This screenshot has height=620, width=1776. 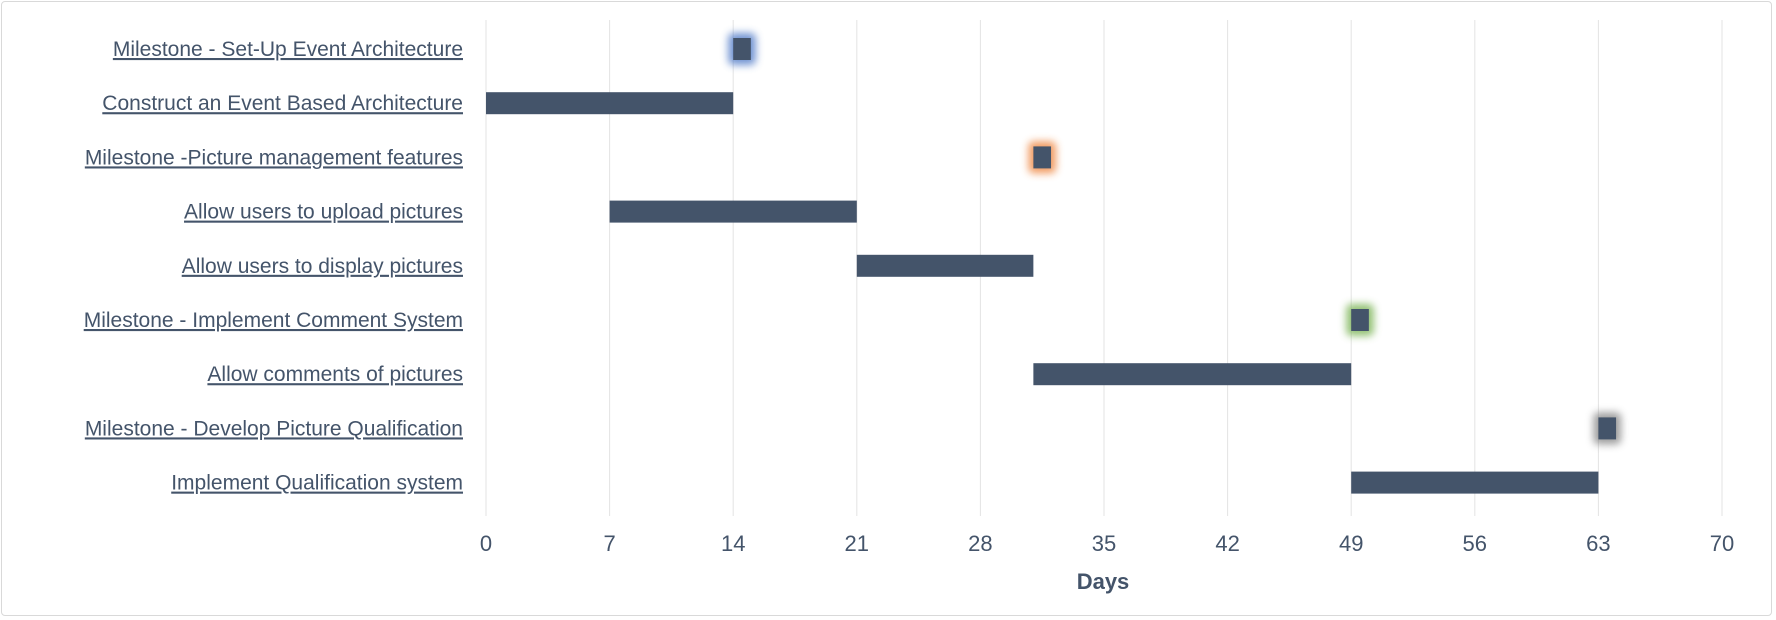 What do you see at coordinates (335, 374) in the screenshot?
I see `task-label: Allow comments of pictures` at bounding box center [335, 374].